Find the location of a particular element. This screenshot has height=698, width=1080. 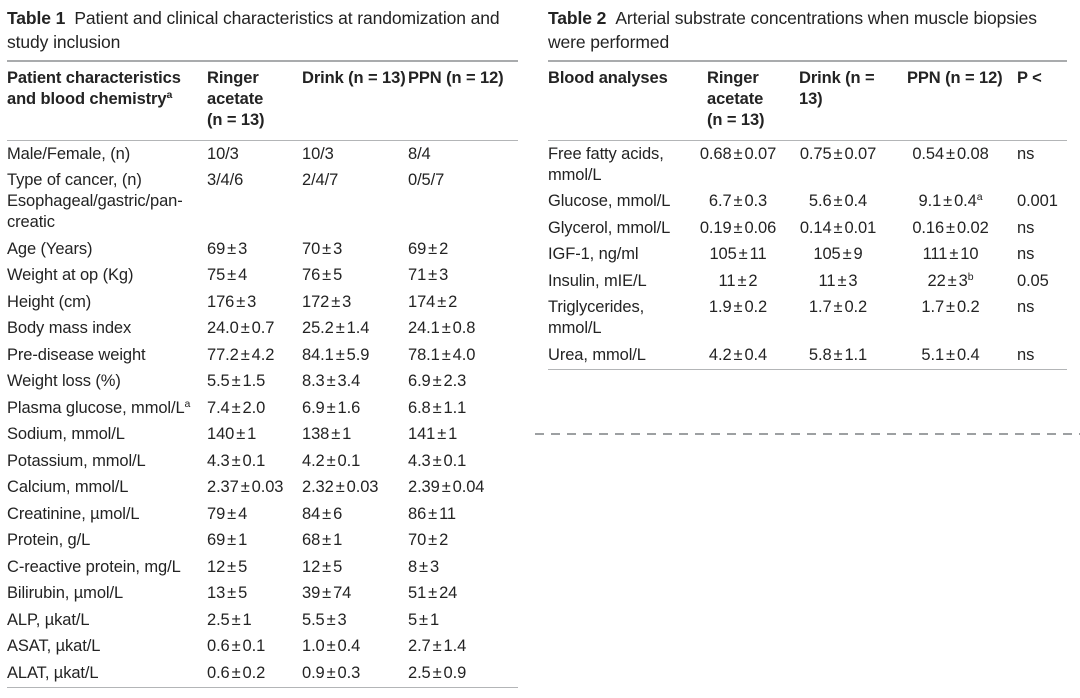

dashed-divider is located at coordinates (807, 434).